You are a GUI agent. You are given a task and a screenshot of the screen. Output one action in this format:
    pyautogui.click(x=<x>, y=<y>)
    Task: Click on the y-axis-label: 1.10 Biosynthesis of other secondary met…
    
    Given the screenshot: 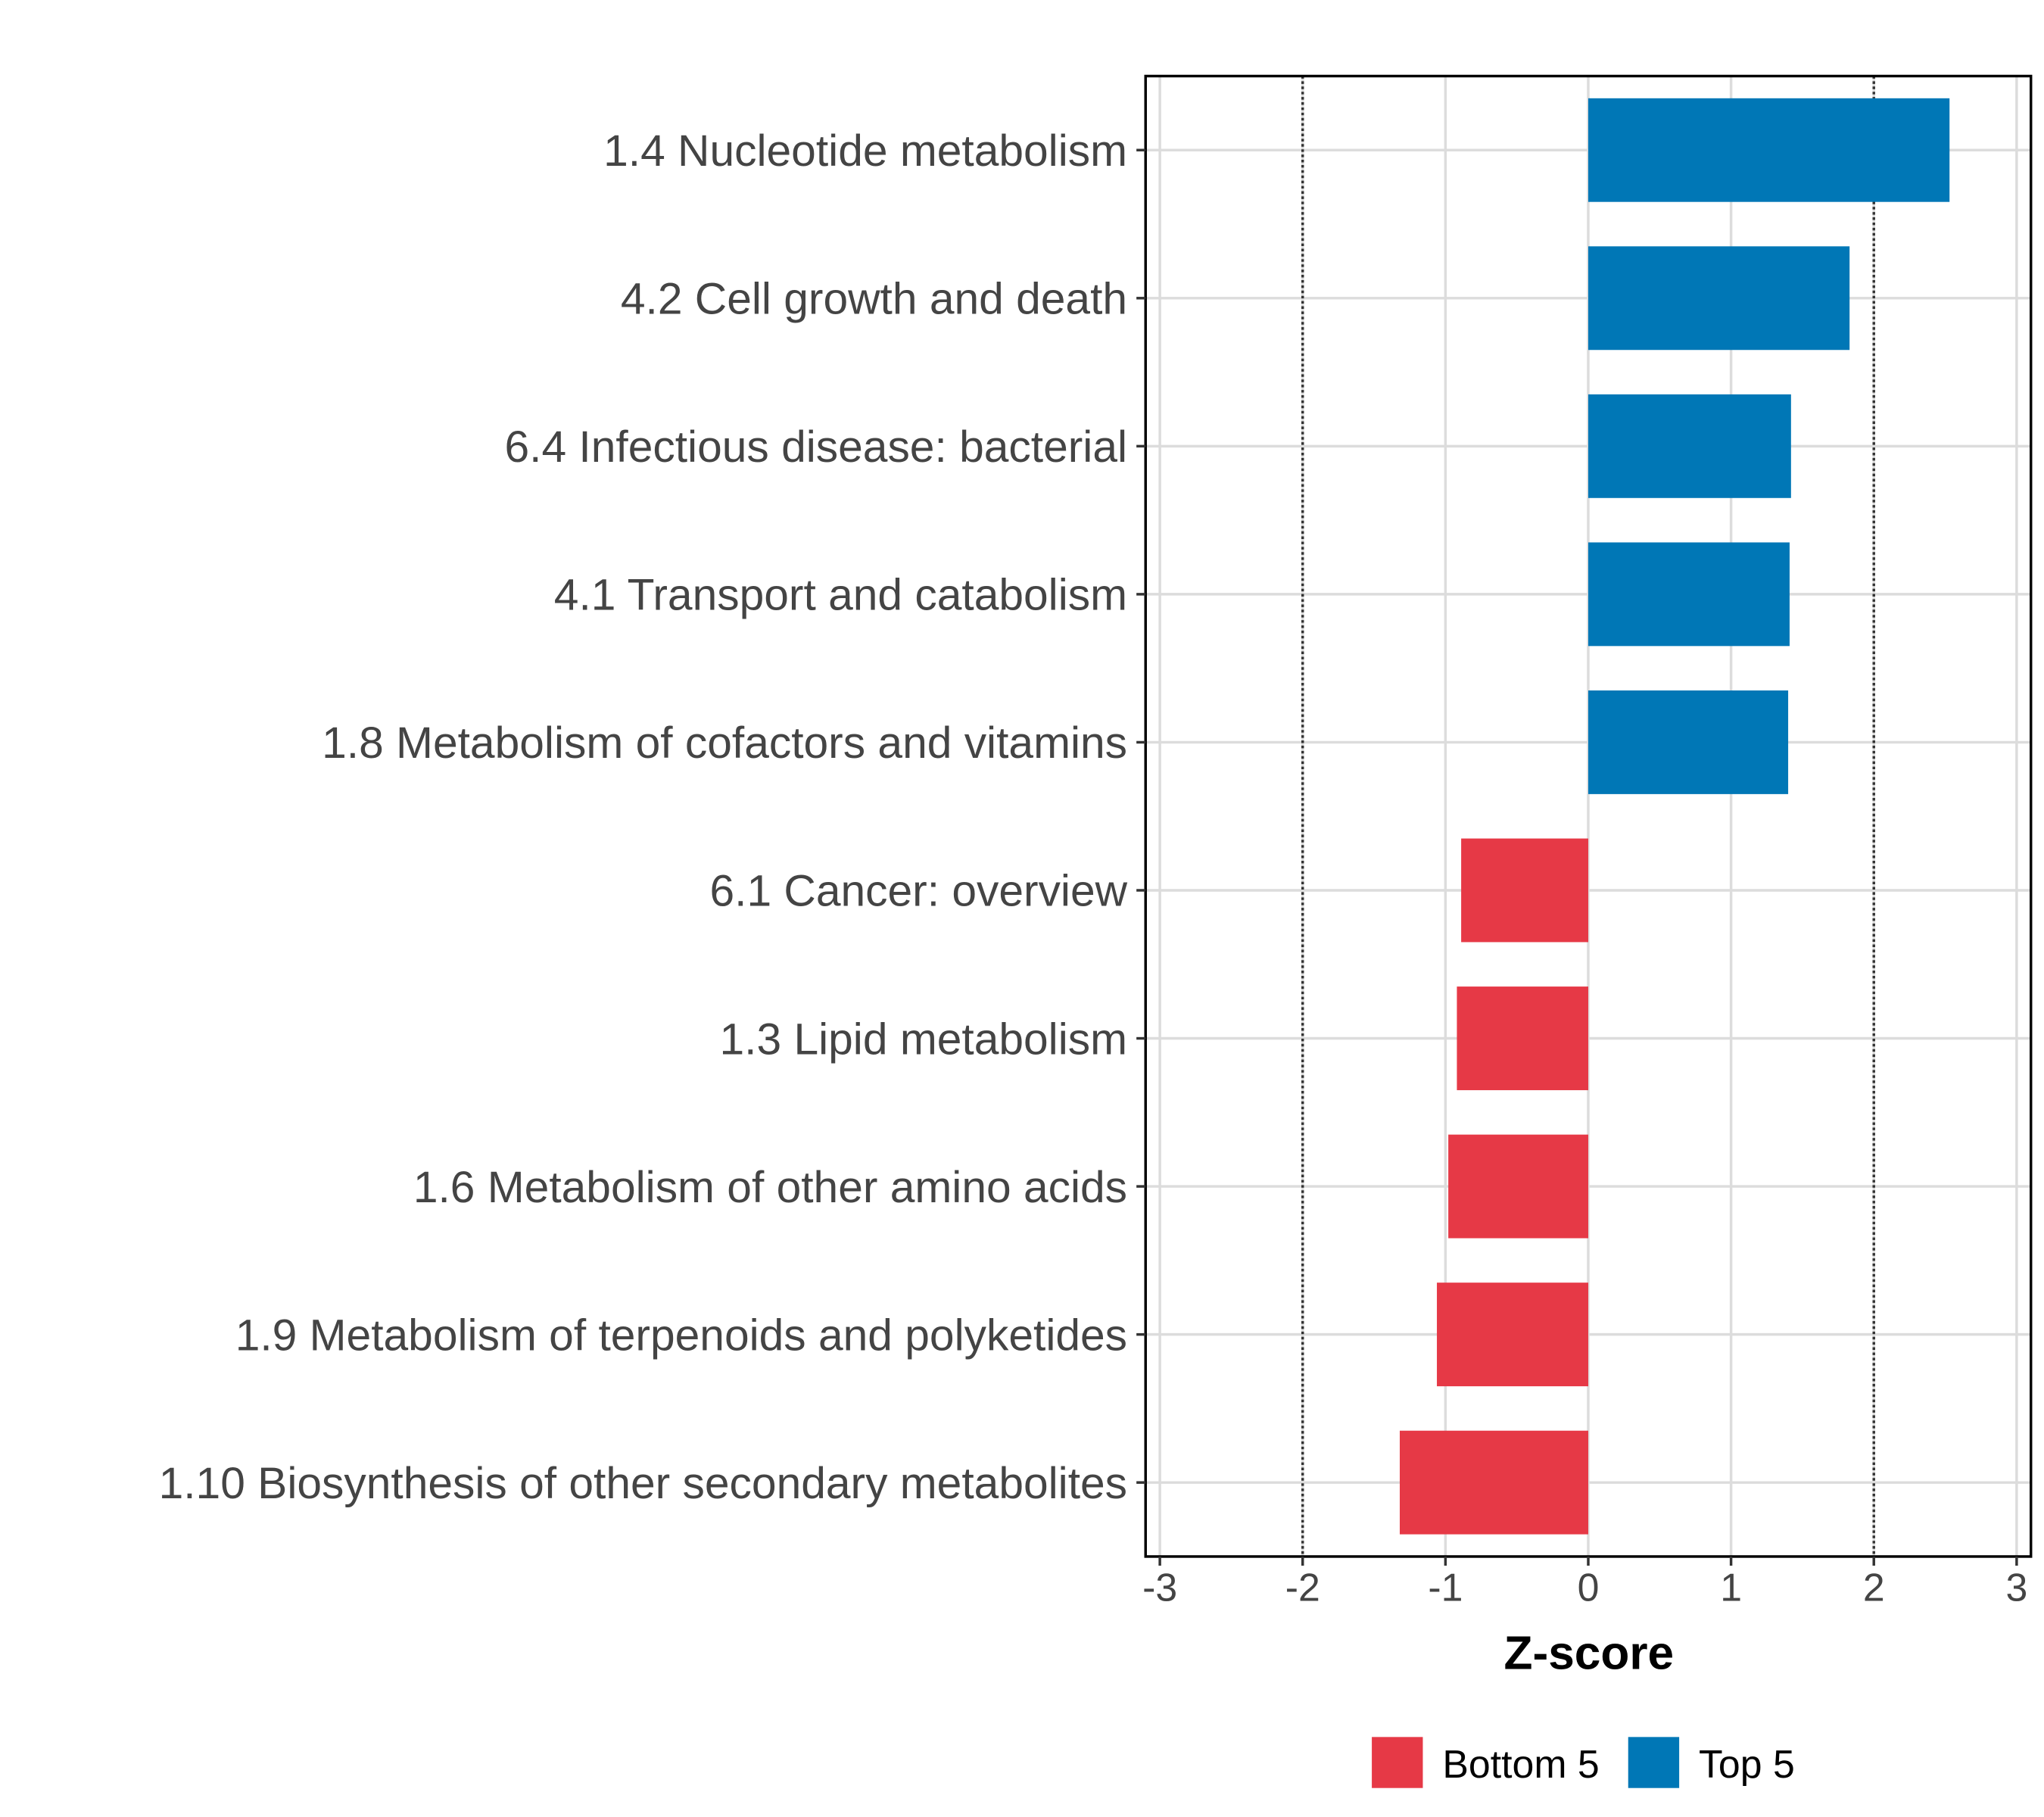 What is the action you would take?
    pyautogui.click(x=643, y=1483)
    